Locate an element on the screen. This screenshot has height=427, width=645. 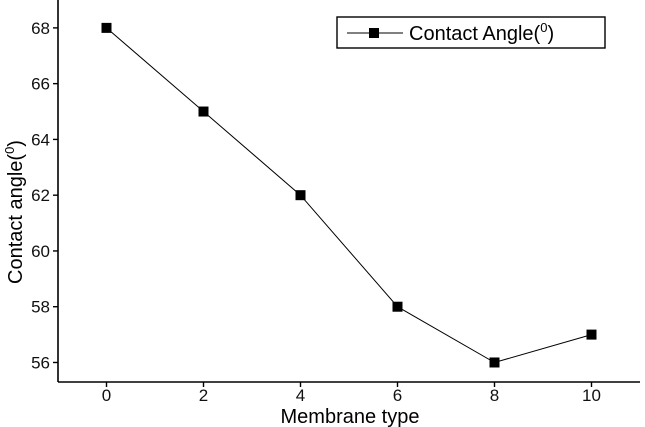
x-tick-label: 6 is located at coordinates (397, 395).